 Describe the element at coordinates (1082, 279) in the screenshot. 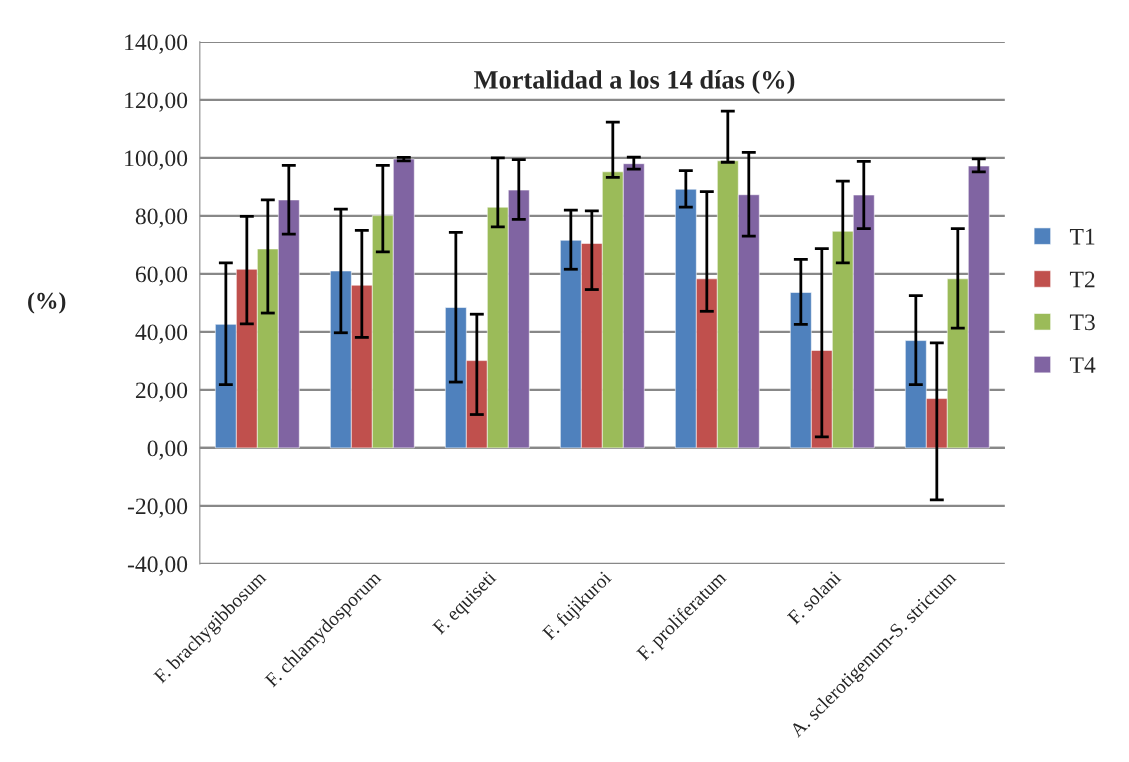

I see `legend-label: T2` at that location.